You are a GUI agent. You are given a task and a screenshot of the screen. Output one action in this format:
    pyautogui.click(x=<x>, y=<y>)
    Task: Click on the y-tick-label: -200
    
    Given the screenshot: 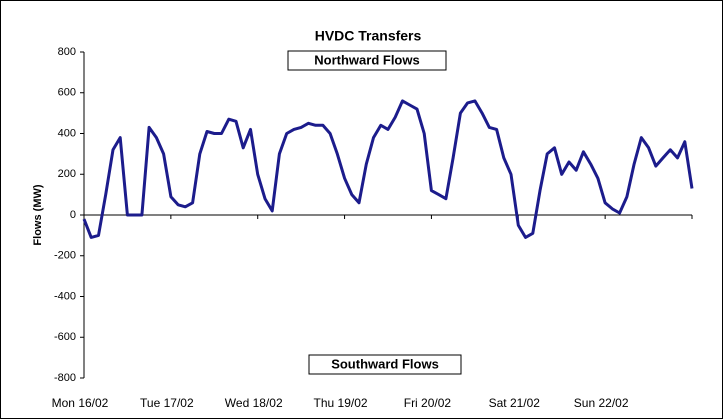 What is the action you would take?
    pyautogui.click(x=65, y=256)
    